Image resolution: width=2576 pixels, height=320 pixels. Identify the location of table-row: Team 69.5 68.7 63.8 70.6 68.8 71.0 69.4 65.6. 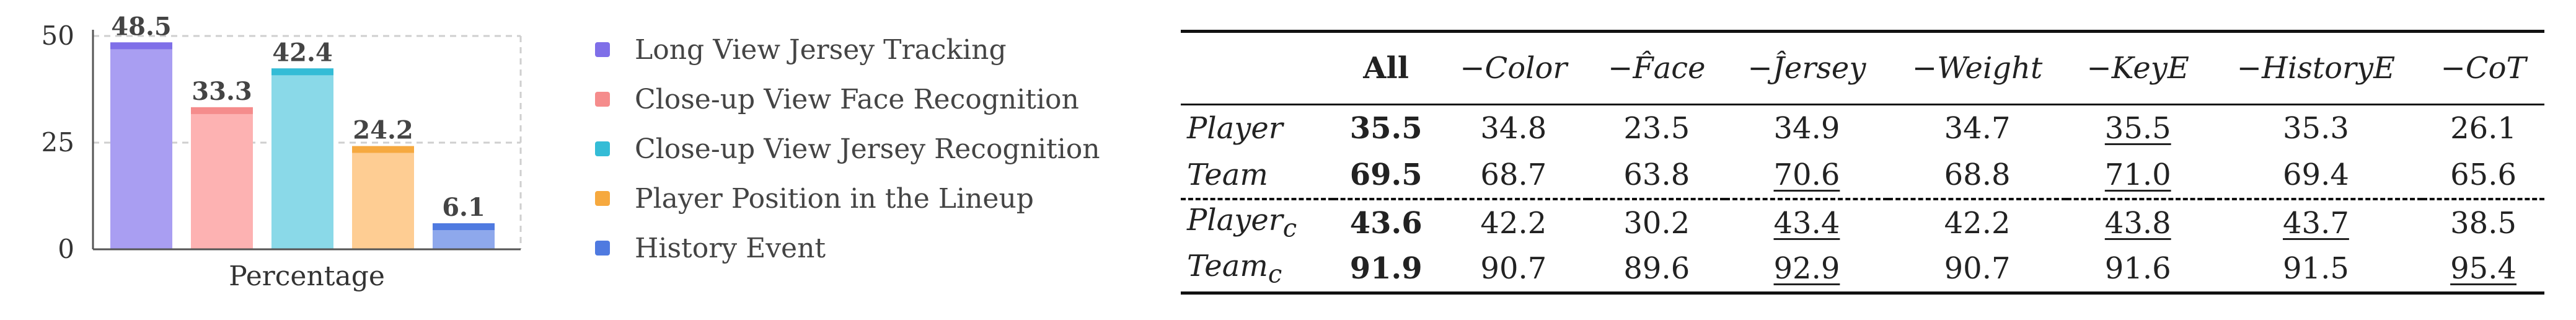
(1862, 176).